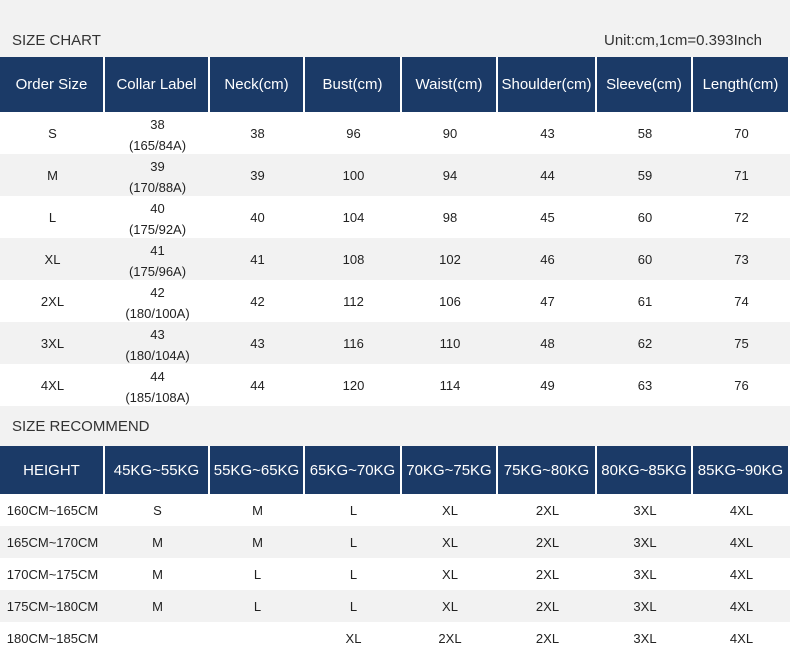 The height and width of the screenshot is (658, 790). Describe the element at coordinates (450, 217) in the screenshot. I see `measure-cell: 98` at that location.